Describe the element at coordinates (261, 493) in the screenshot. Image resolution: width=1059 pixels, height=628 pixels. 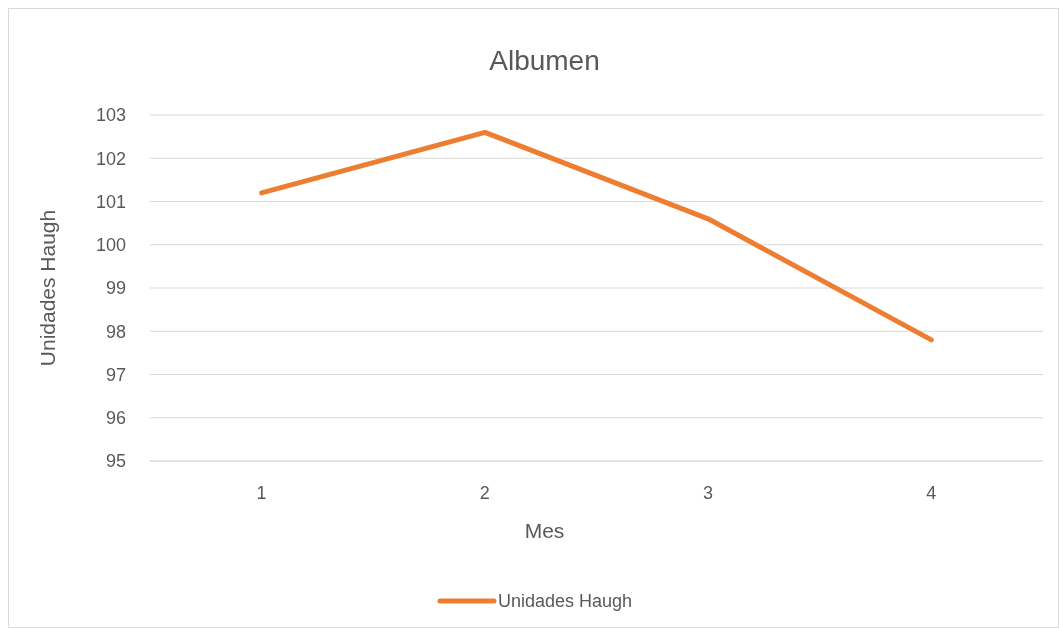
I see `x-tick-label: 1` at that location.